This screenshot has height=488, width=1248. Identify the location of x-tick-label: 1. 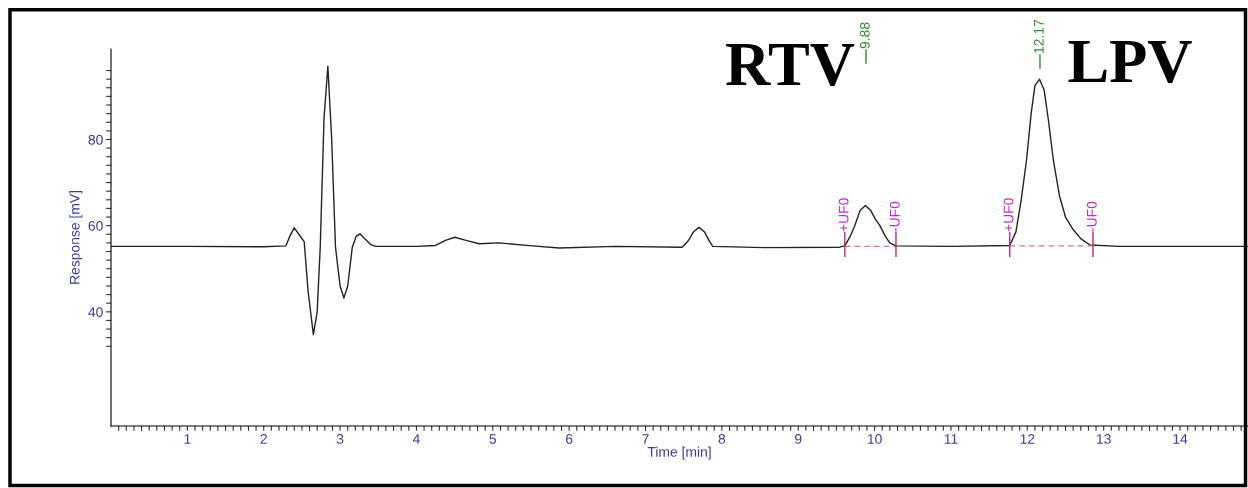
(187, 439).